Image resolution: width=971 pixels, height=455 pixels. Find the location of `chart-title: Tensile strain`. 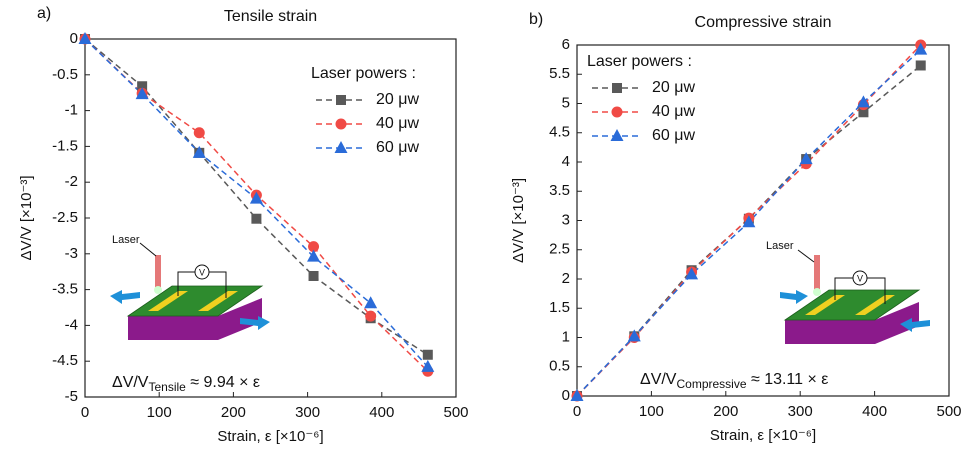

chart-title: Tensile strain is located at coordinates (270, 16).